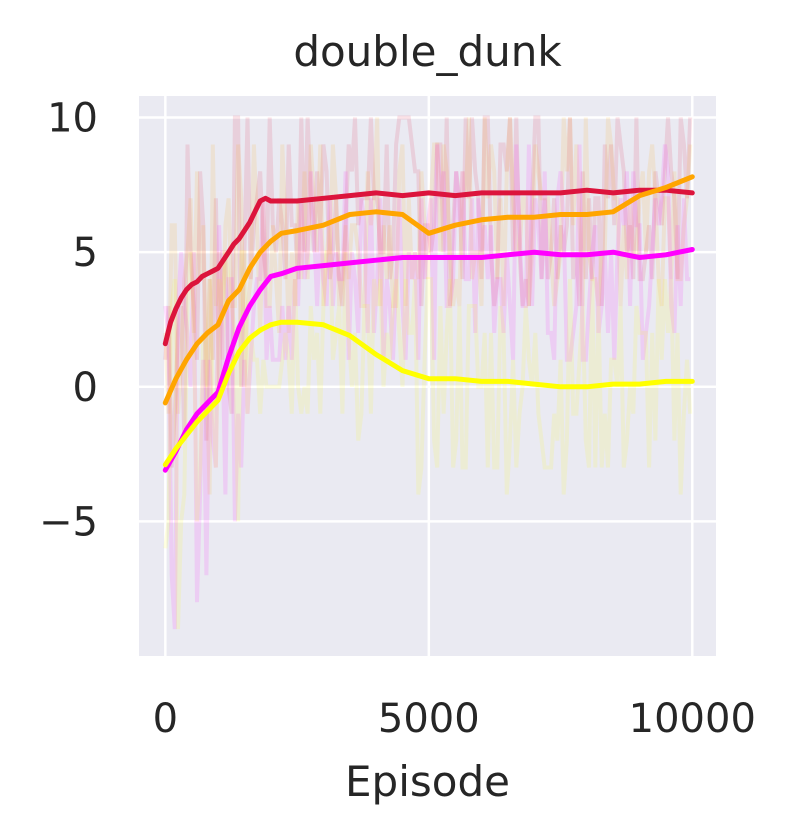 This screenshot has height=838, width=796. I want to click on x-tick-label: 5000, so click(429, 719).